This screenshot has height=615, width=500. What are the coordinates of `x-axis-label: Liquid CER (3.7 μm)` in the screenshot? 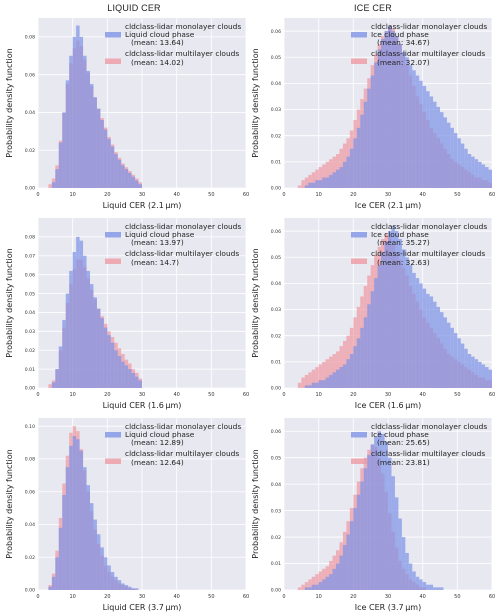 It's located at (142, 607).